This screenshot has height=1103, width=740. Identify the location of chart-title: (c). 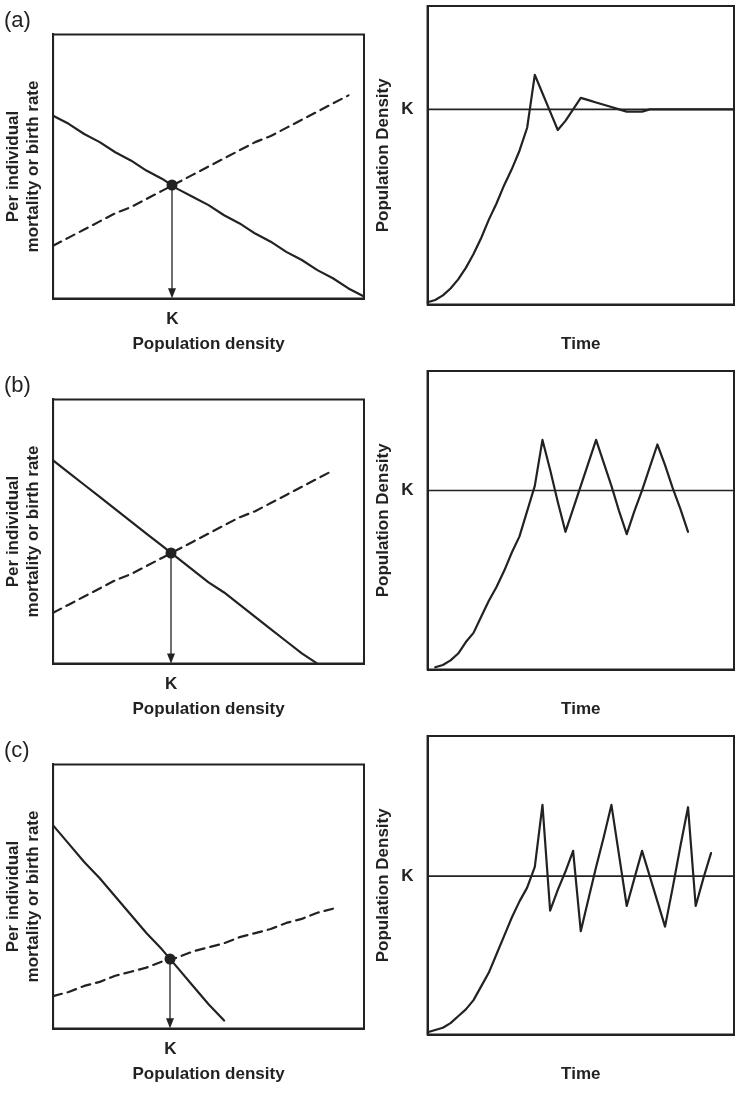
(17, 750).